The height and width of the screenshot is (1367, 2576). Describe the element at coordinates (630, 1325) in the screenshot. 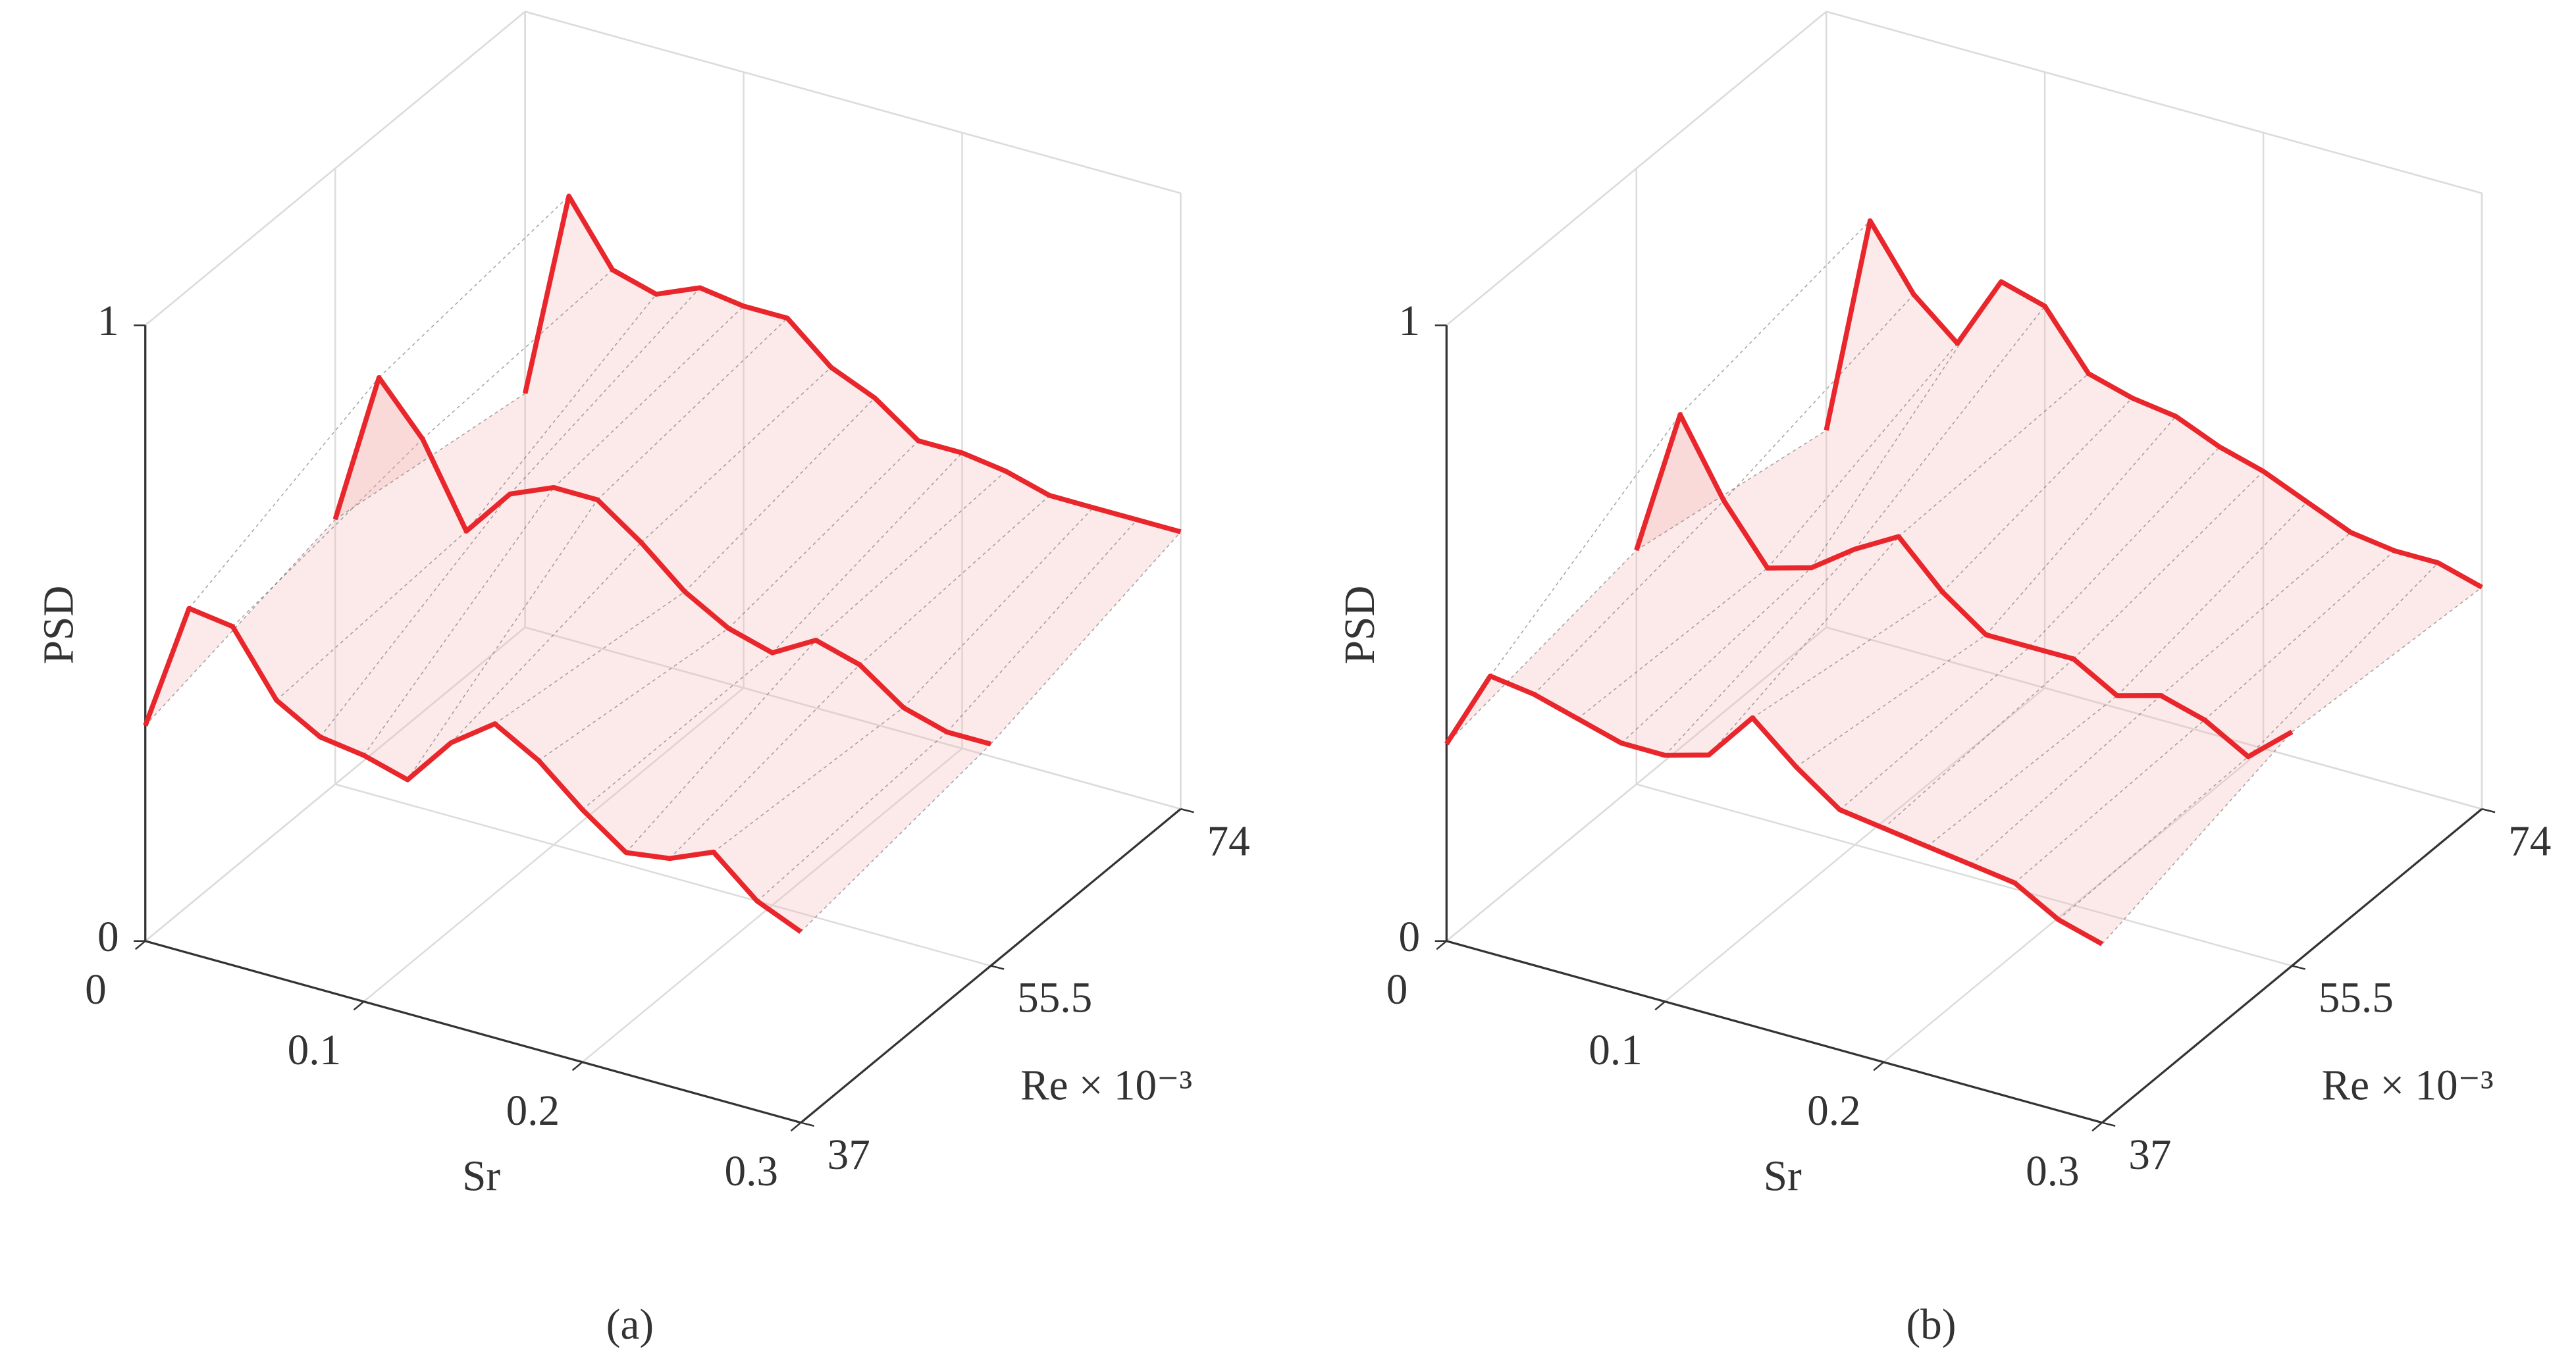

I see `caption: (a)` at that location.